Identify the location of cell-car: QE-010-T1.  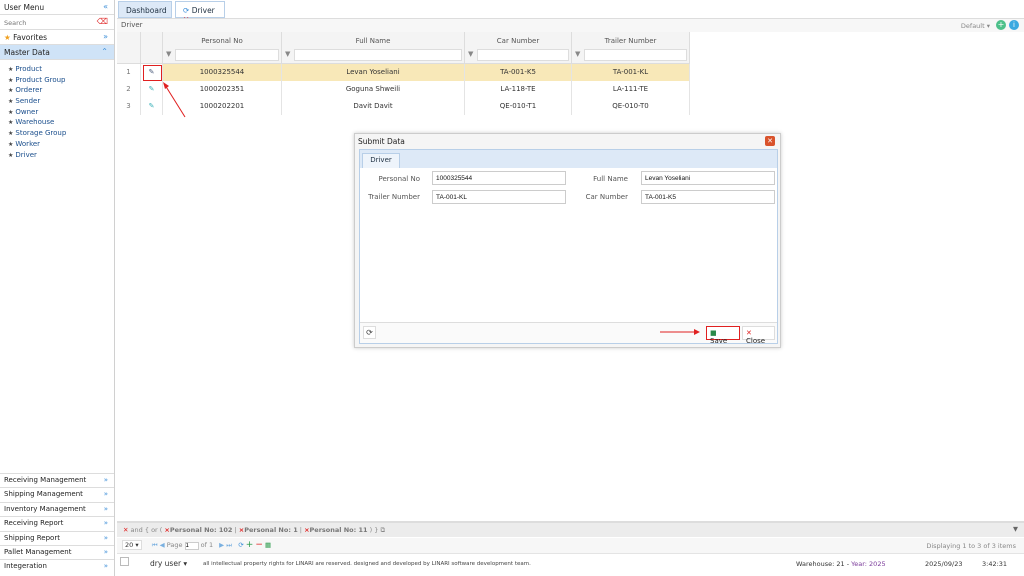
(518, 106).